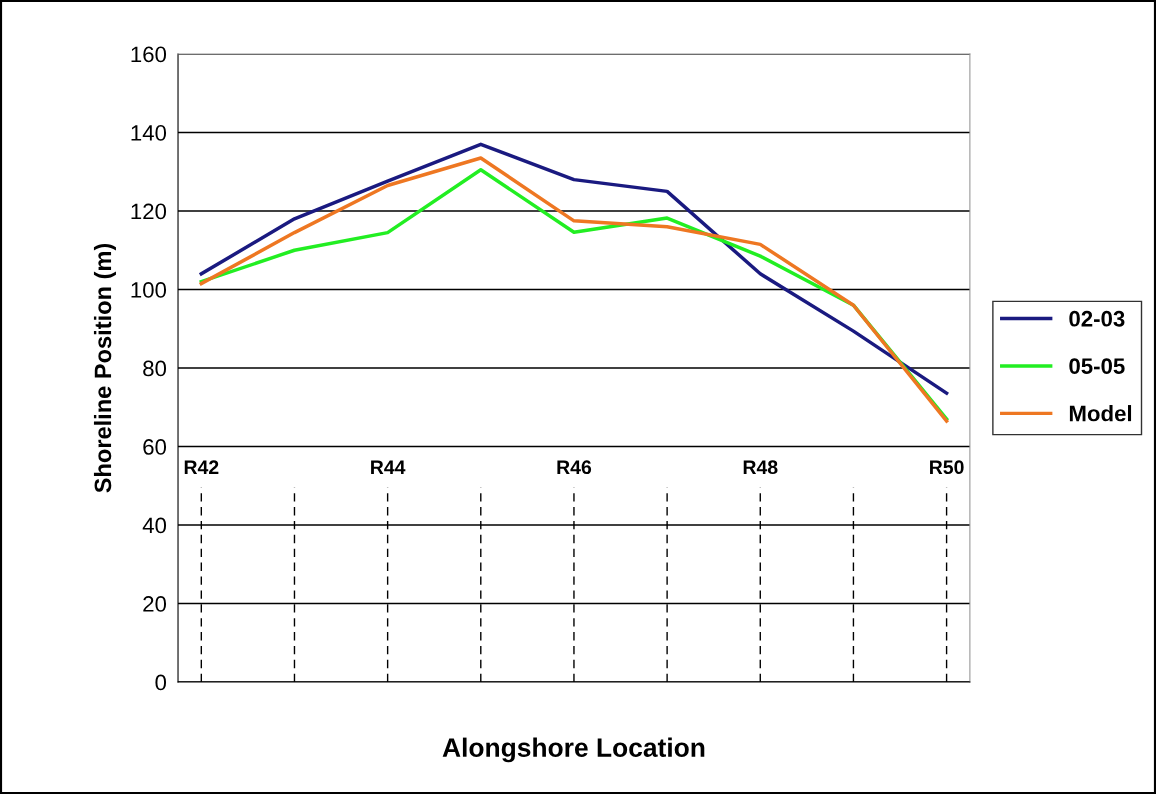 This screenshot has width=1156, height=794. What do you see at coordinates (154, 525) in the screenshot?
I see `y-tick-label: 40` at bounding box center [154, 525].